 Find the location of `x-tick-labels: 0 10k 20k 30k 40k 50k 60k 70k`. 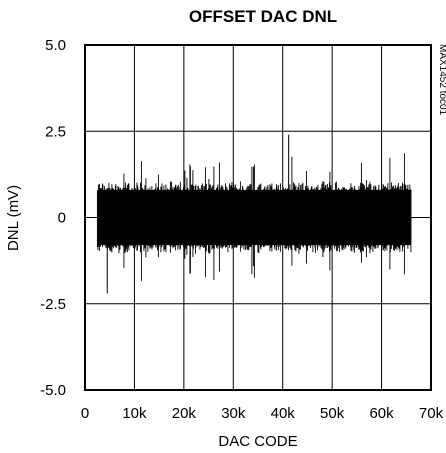

x-tick-labels: 0 10k 20k 30k 40k 50k 60k 70k is located at coordinates (262, 413).